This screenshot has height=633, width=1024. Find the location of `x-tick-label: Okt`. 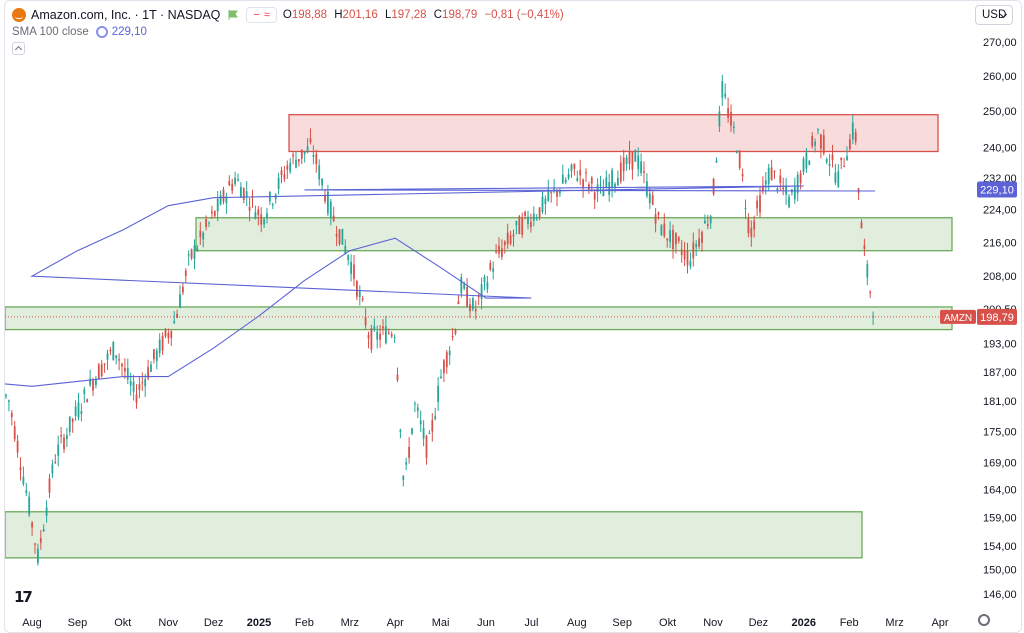

x-tick-label: Okt is located at coordinates (667, 623).